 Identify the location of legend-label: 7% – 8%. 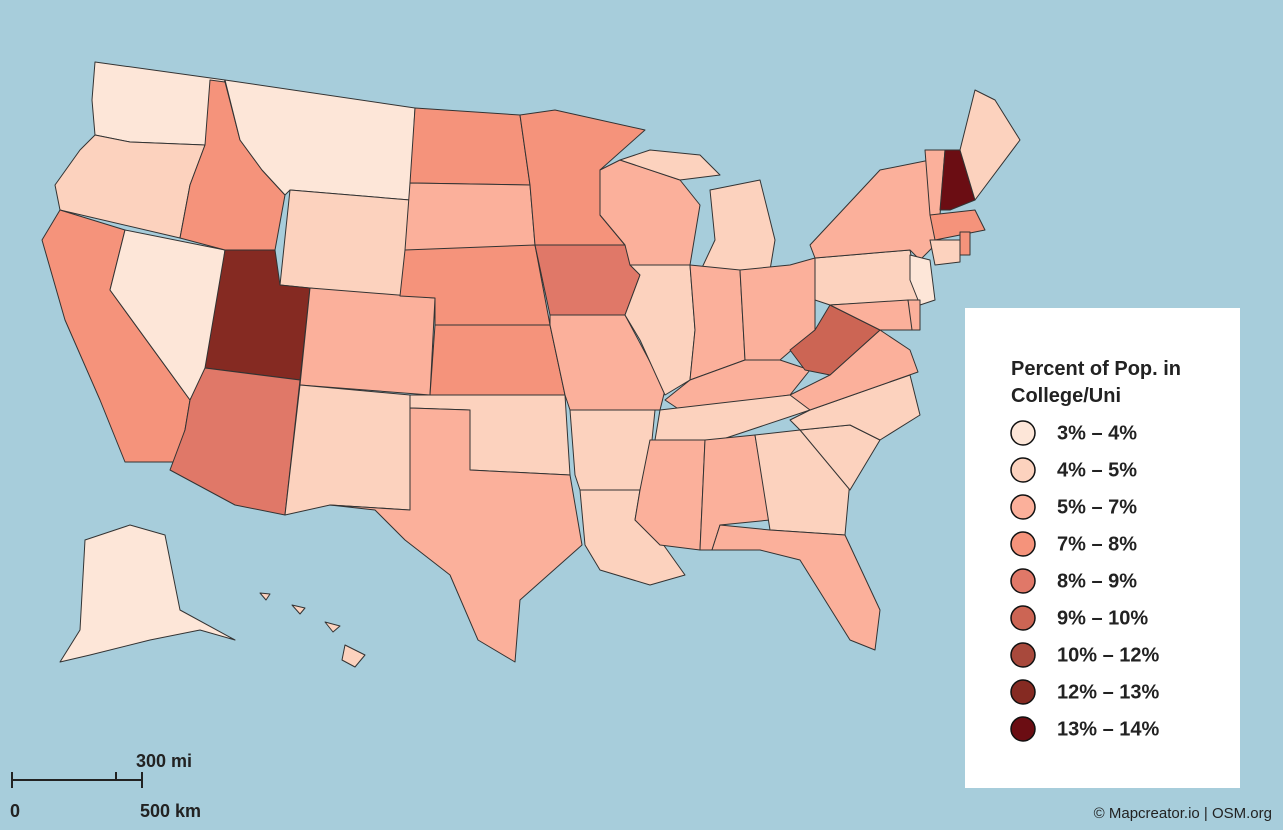
(1097, 544).